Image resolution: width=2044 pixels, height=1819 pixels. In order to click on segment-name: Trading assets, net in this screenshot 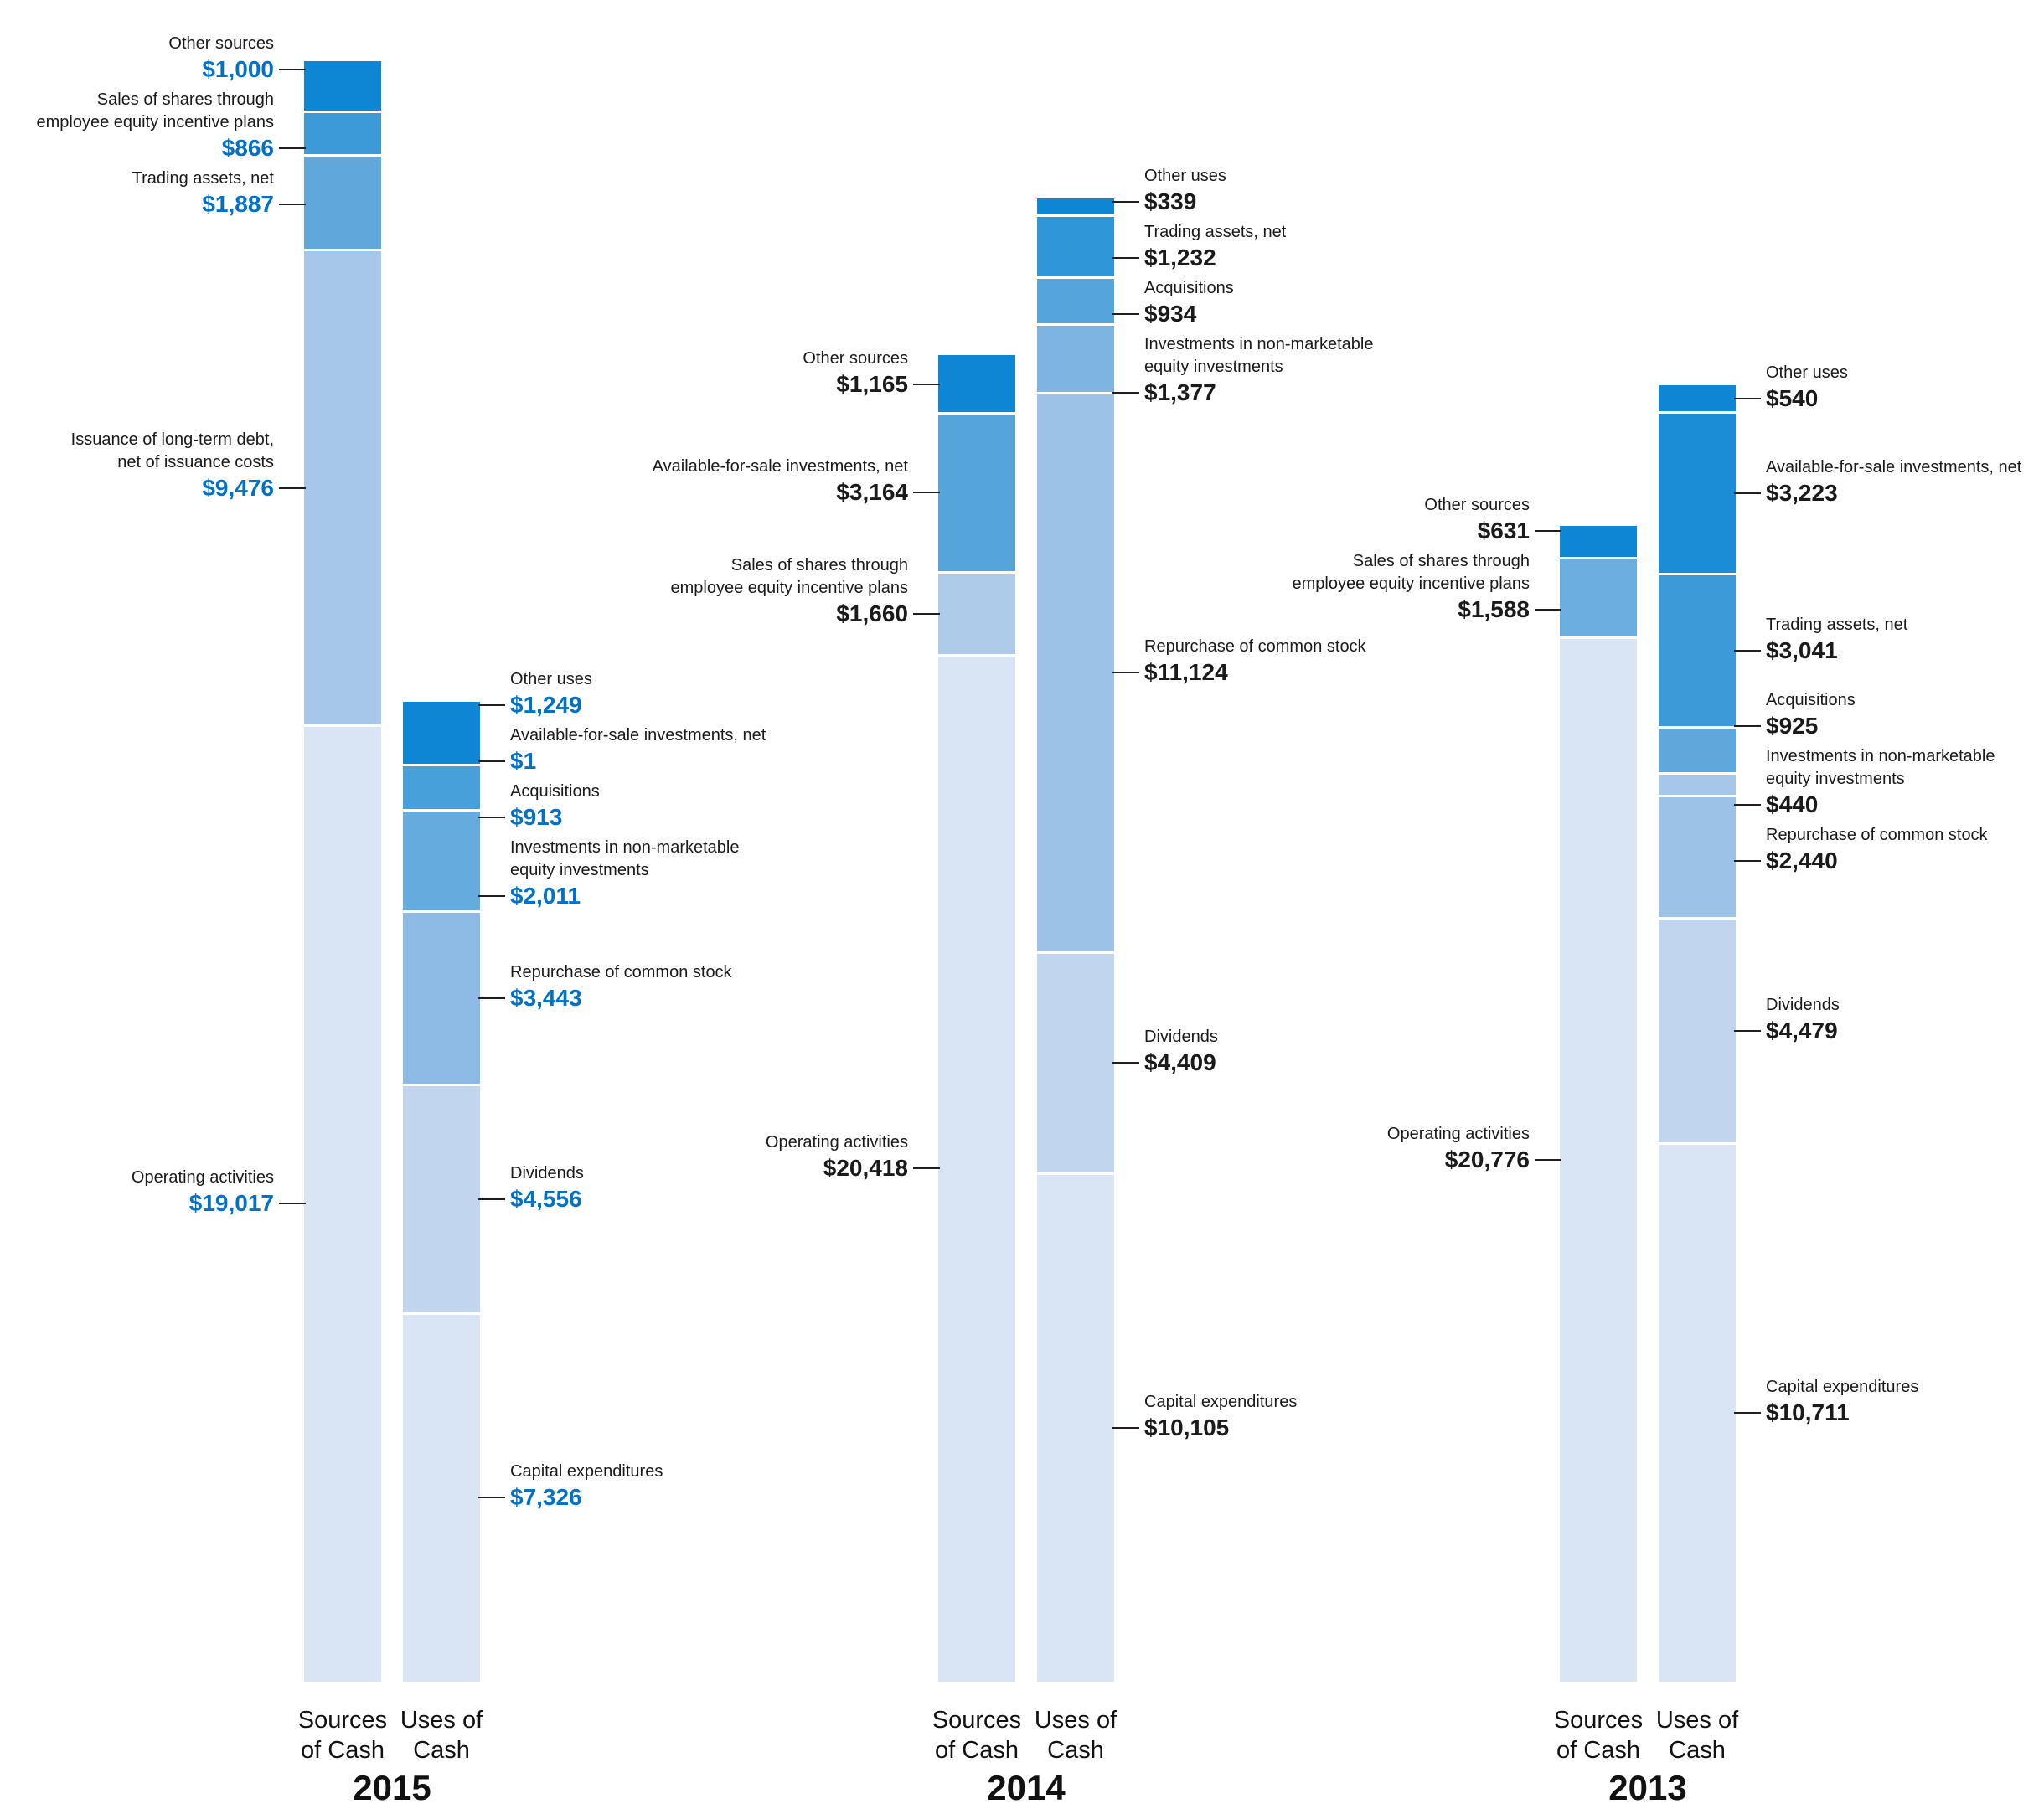, I will do `click(203, 178)`.